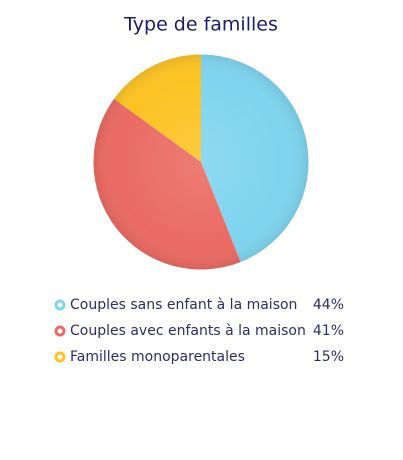  What do you see at coordinates (328, 357) in the screenshot?
I see `value-label: 15%` at bounding box center [328, 357].